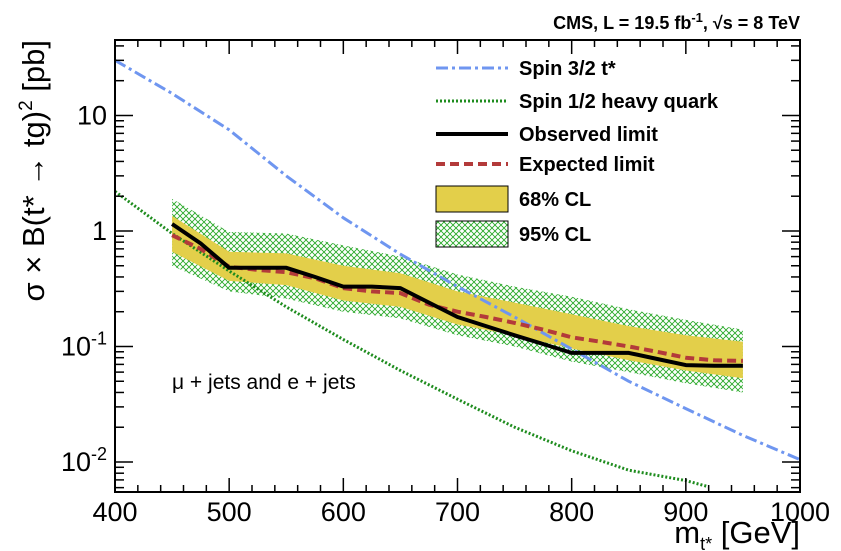 This screenshot has width=841, height=551. I want to click on cms-header: CMS, L = 19.5 fb-1, √s = 8 TeV, so click(676, 21).